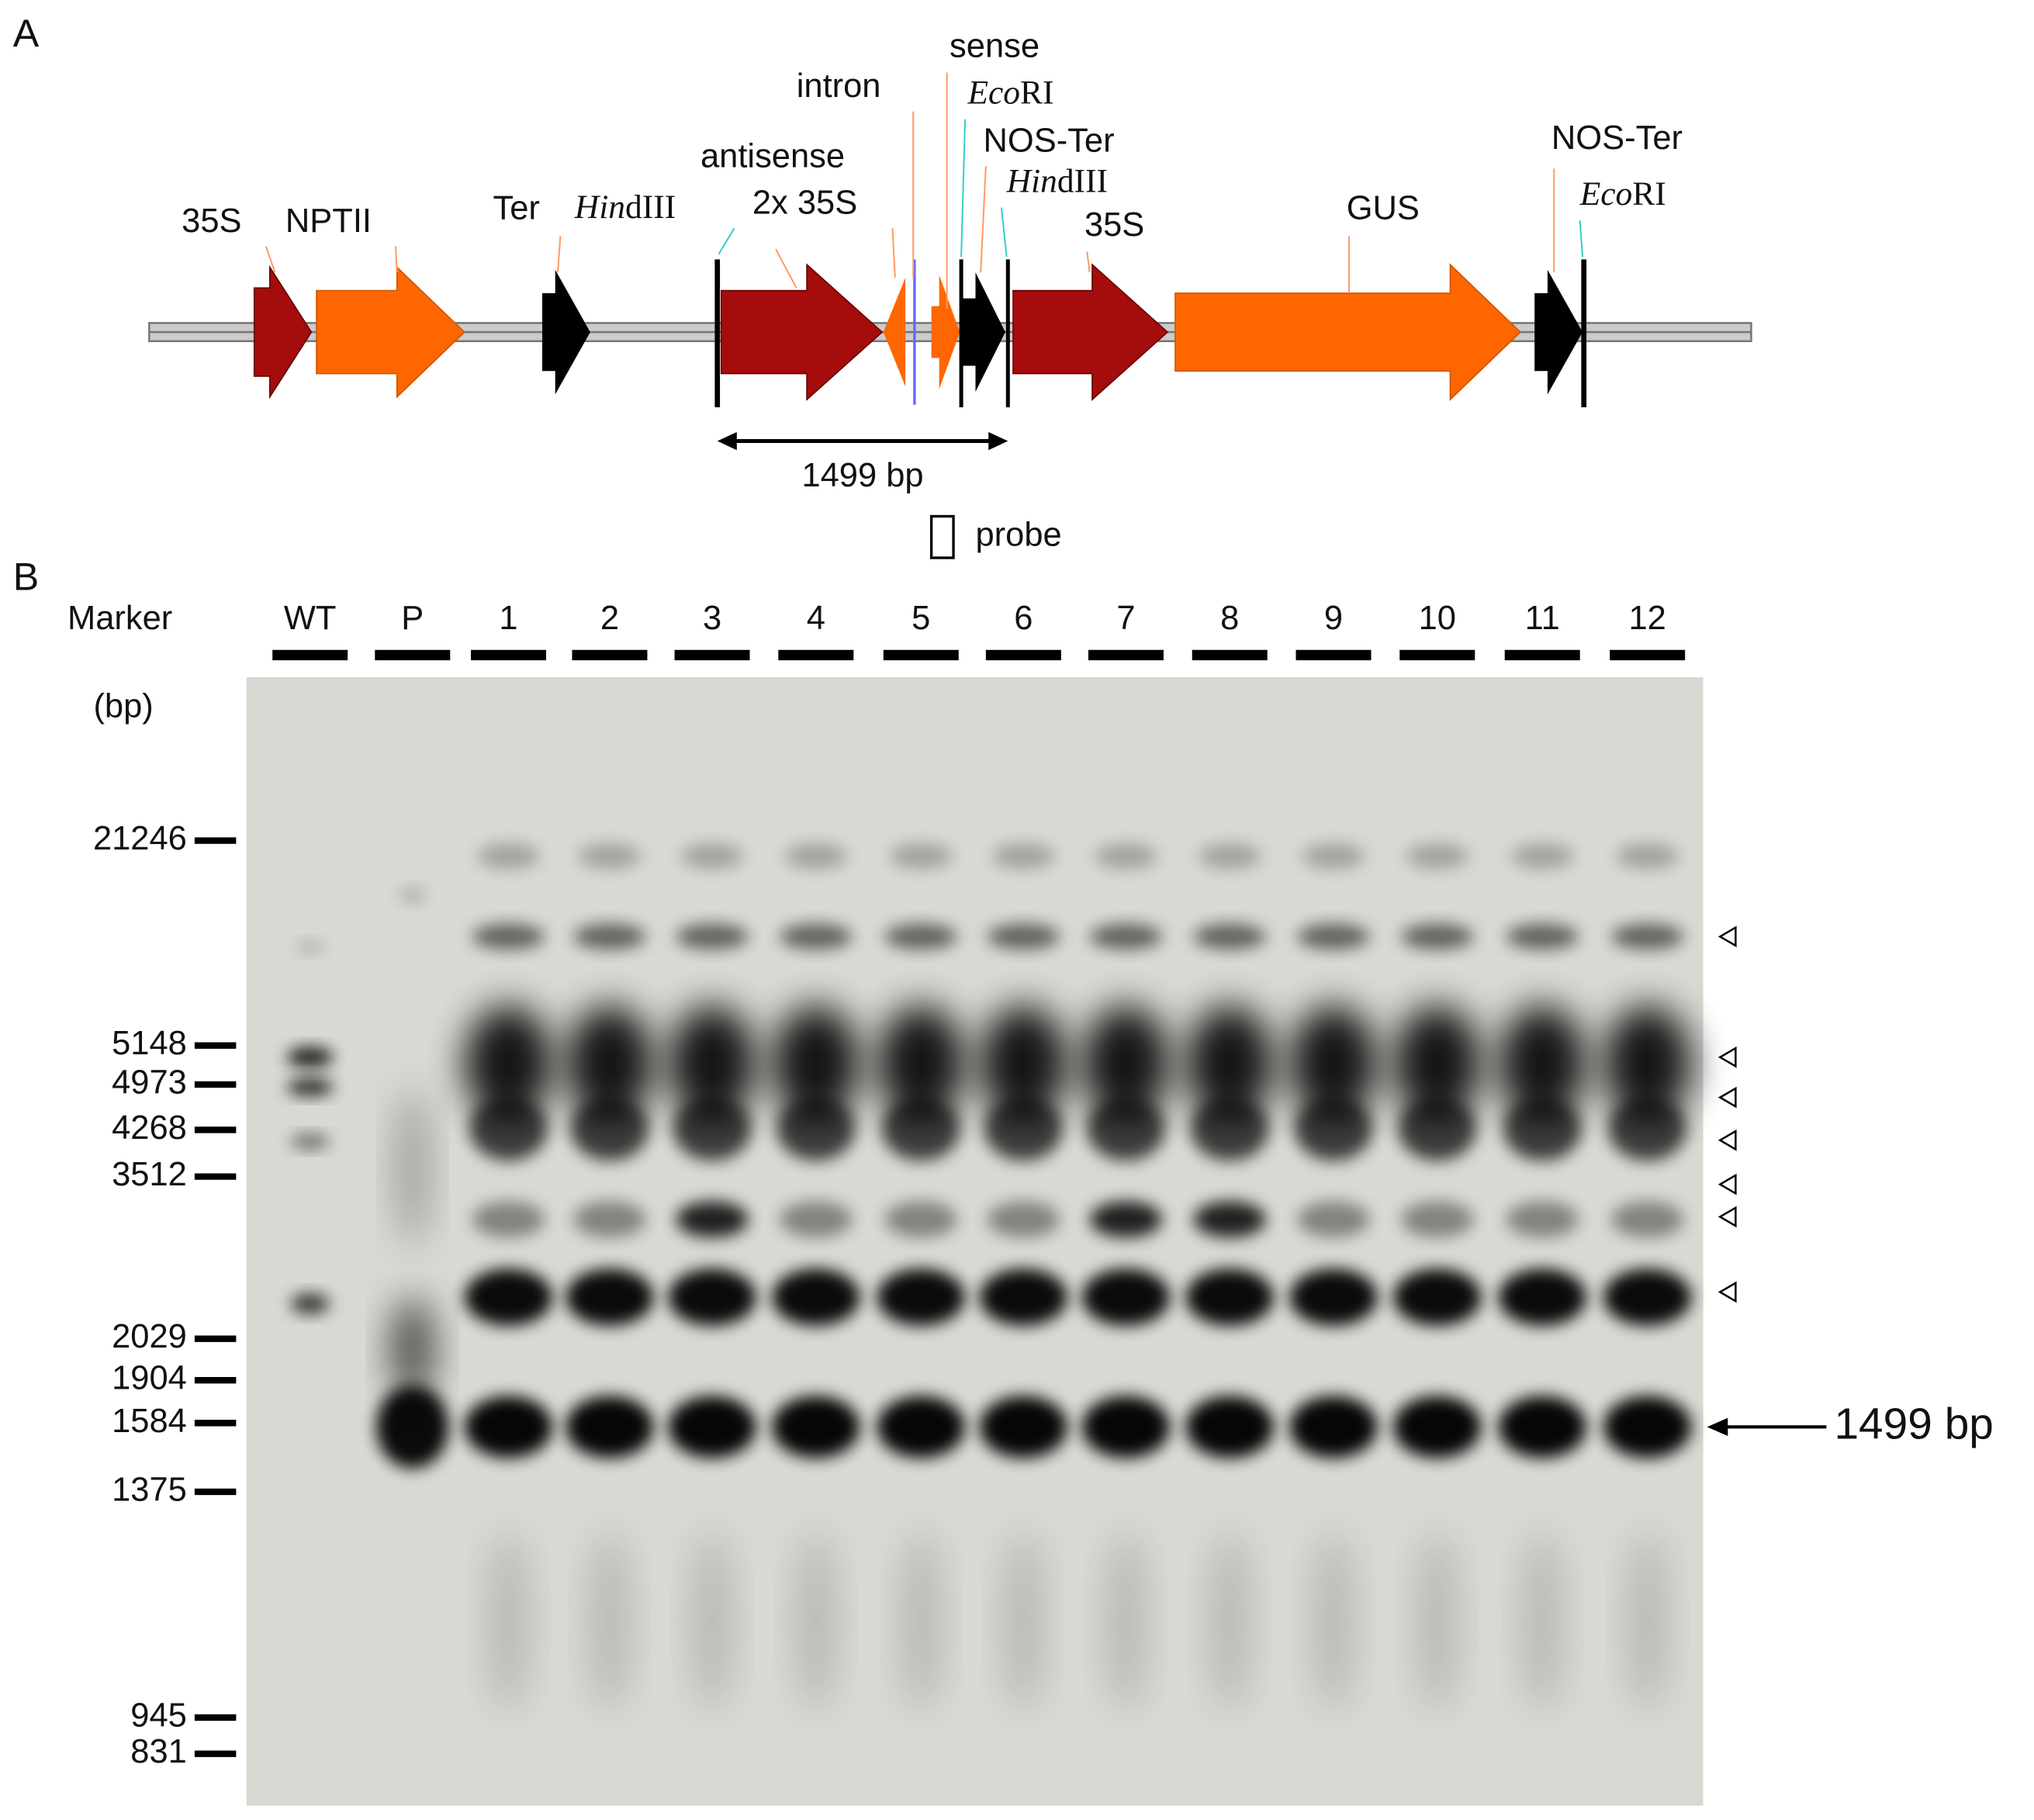 This screenshot has width=2034, height=1820. What do you see at coordinates (993, 93) in the screenshot?
I see `italic-part: Eco` at bounding box center [993, 93].